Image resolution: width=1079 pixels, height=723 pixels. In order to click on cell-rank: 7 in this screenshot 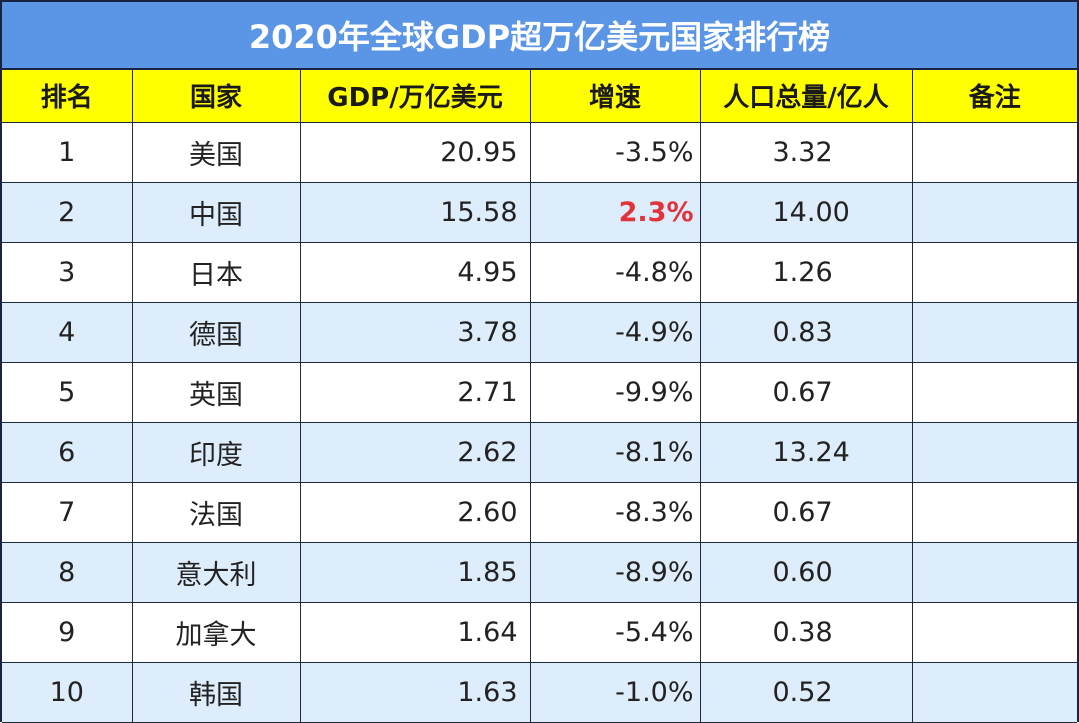, I will do `click(67, 512)`.